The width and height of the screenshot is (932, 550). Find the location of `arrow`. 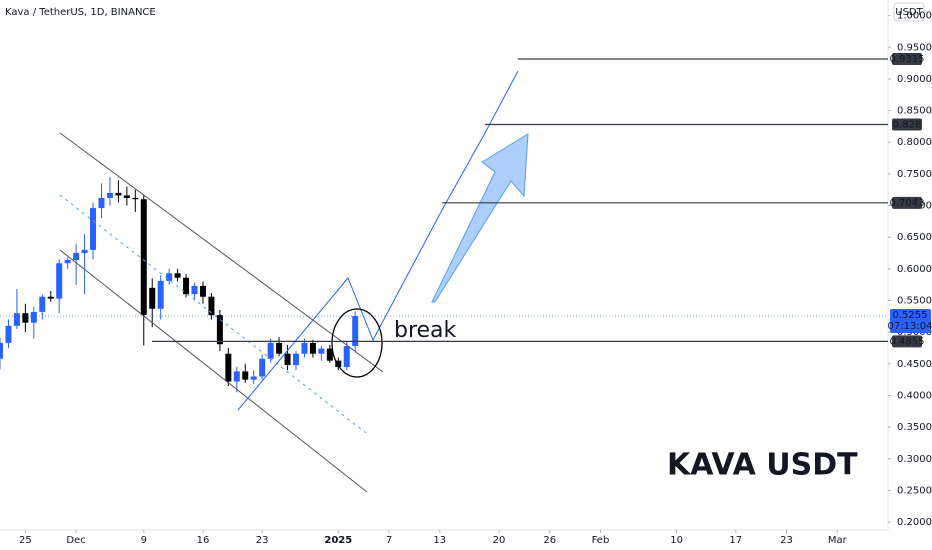

arrow is located at coordinates (480, 218).